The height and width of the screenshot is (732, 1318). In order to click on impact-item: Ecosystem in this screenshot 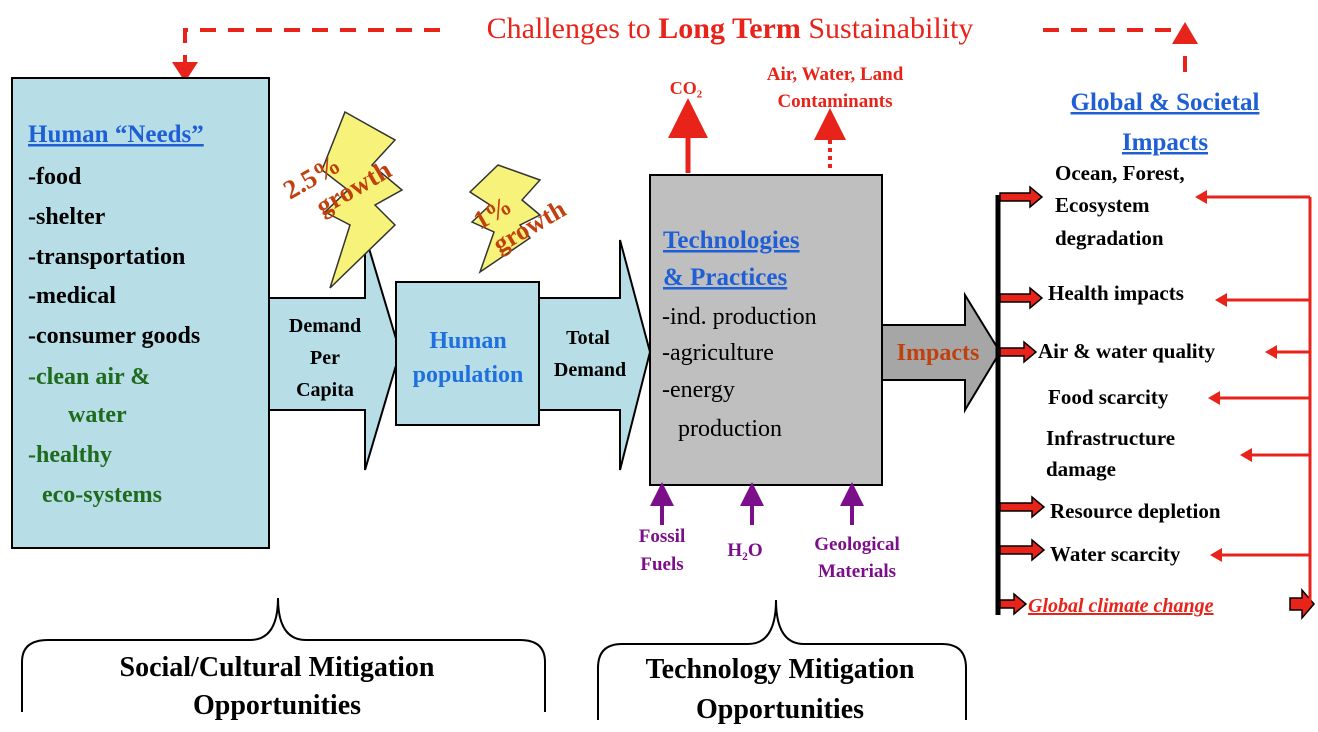, I will do `click(1102, 205)`.